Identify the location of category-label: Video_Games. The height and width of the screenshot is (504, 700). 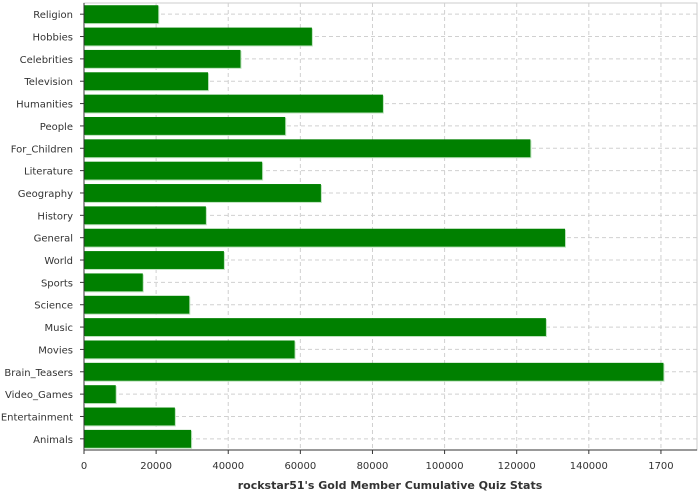
(39, 395).